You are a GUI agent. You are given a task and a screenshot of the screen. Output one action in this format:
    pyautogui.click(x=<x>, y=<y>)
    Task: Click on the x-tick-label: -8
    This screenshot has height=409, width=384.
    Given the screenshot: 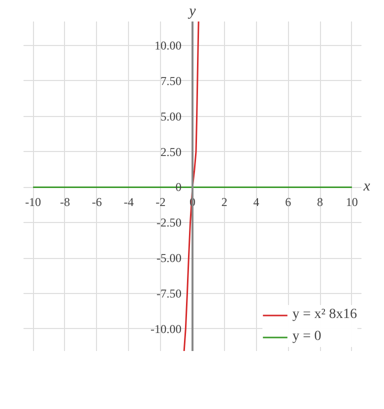 What is the action you would take?
    pyautogui.click(x=65, y=202)
    